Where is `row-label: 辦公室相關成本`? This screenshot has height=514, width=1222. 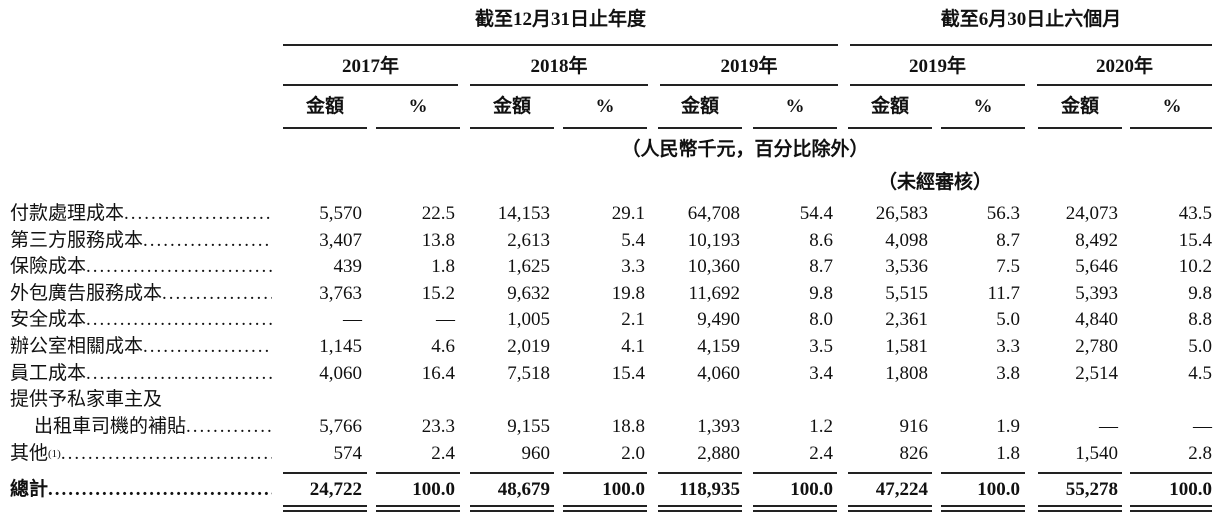 row-label: 辦公室相關成本 is located at coordinates (141, 347).